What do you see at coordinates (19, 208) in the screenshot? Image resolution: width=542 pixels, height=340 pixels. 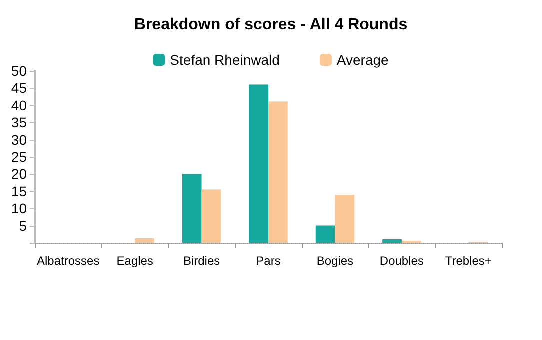 I see `y-tick-label: 10` at bounding box center [19, 208].